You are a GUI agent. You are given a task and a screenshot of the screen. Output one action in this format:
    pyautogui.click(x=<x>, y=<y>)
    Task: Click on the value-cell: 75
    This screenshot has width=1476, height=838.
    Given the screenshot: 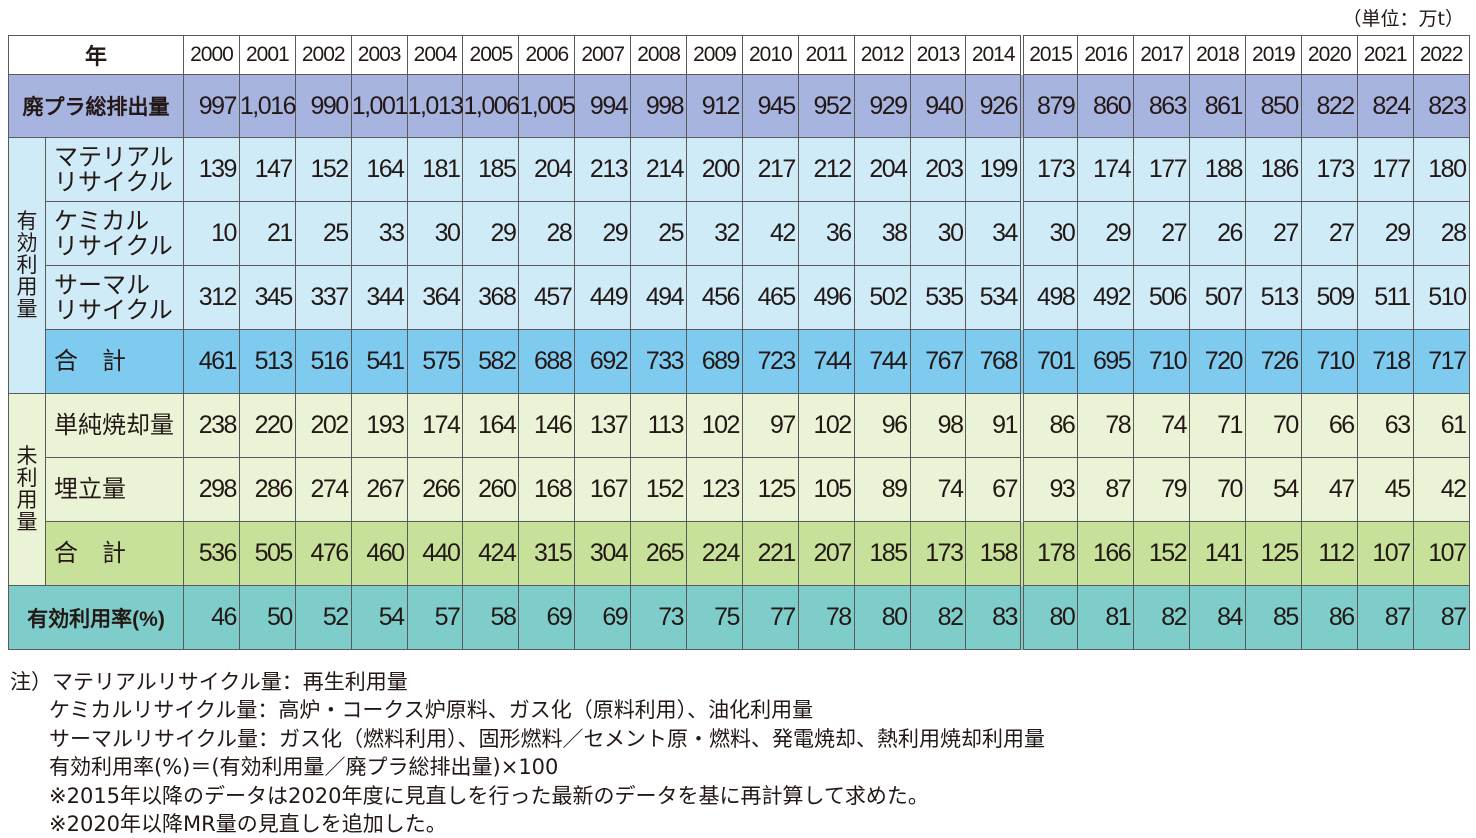 What is the action you would take?
    pyautogui.click(x=714, y=617)
    